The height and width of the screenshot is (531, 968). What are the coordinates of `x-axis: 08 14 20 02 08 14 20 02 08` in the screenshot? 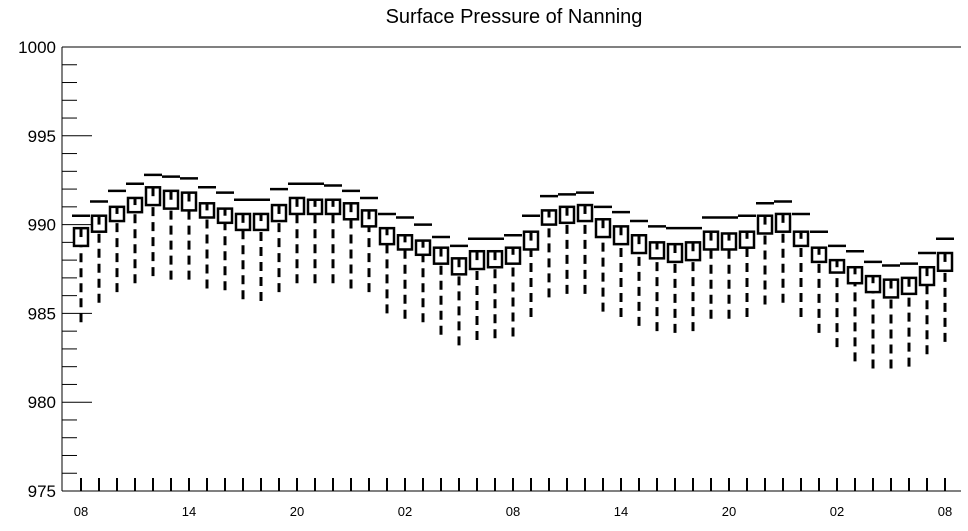 It's located at (513, 498).